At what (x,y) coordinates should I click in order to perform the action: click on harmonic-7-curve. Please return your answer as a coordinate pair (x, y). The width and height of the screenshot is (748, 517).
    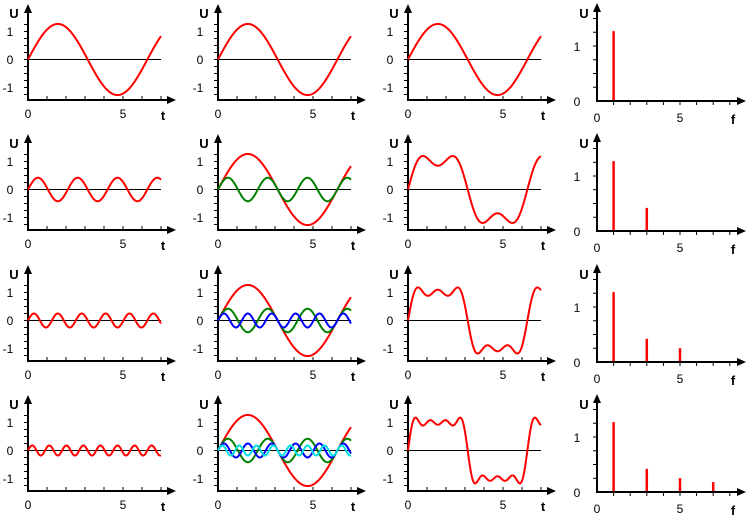
    Looking at the image, I should click on (94, 450).